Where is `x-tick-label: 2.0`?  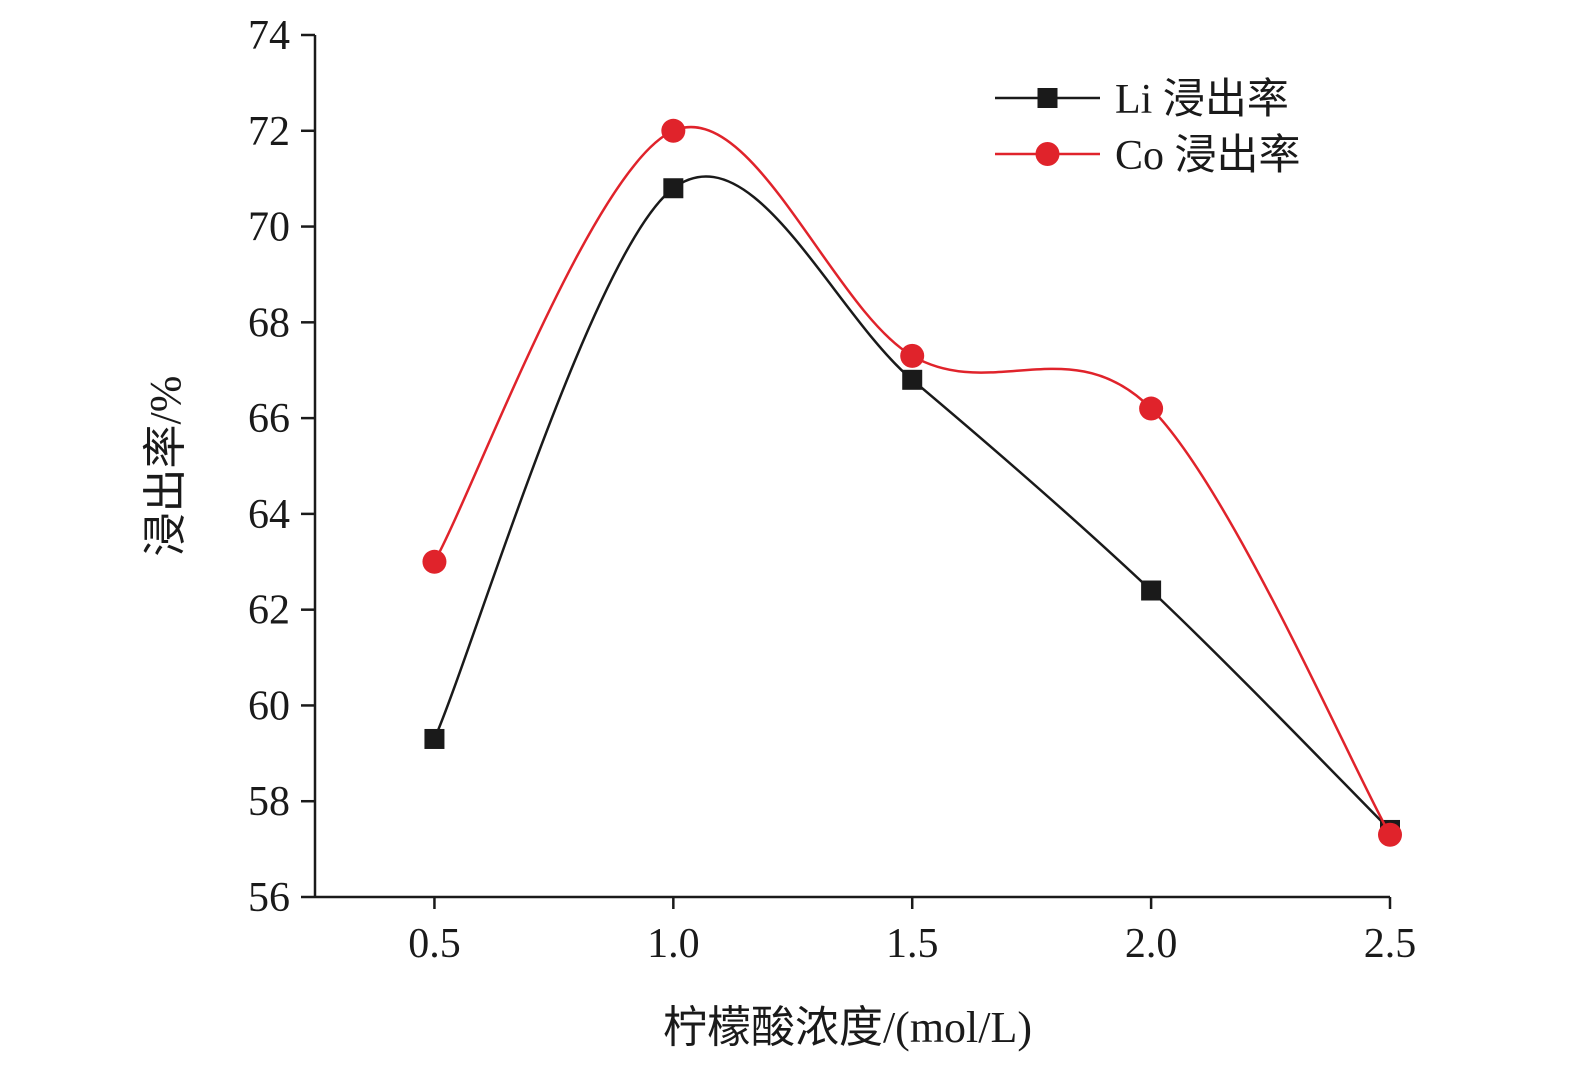
x-tick-label: 2.0 is located at coordinates (1151, 944).